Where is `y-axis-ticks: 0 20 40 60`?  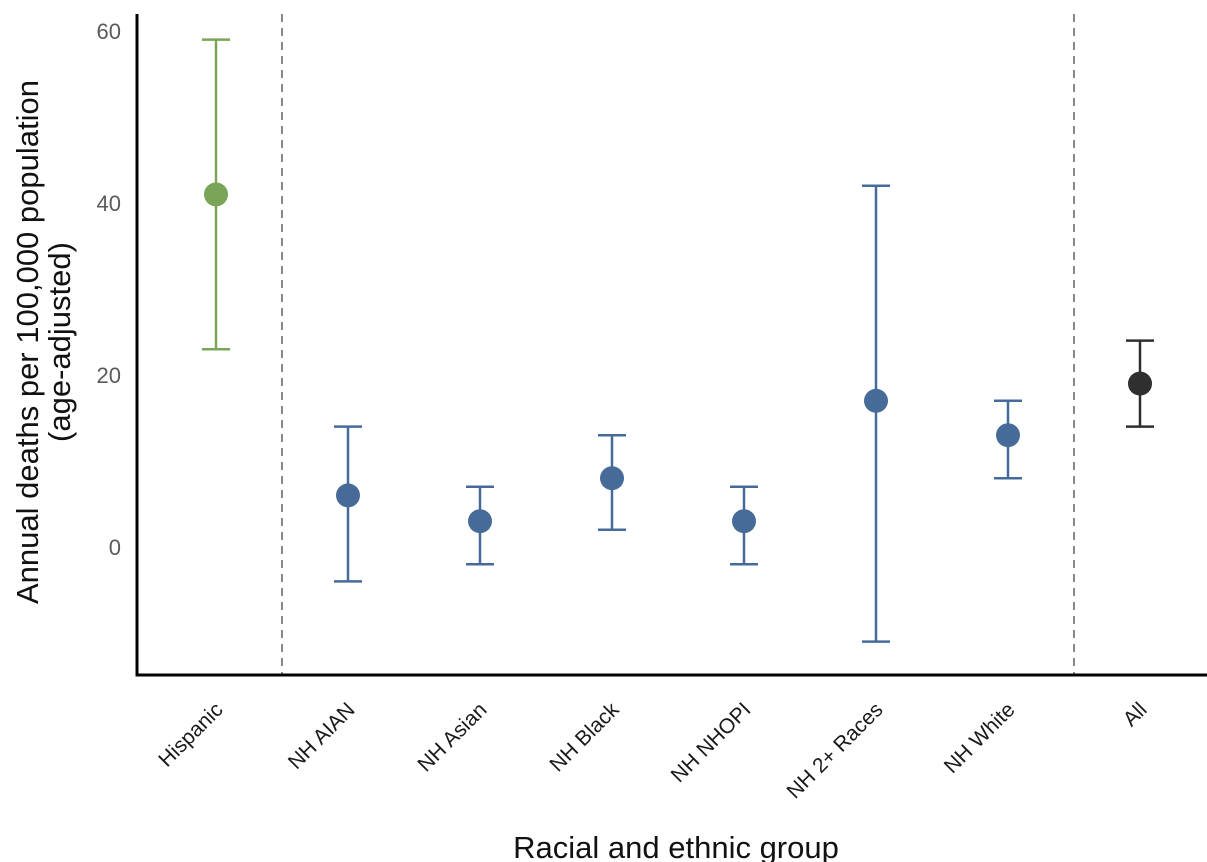
y-axis-ticks: 0 20 40 60 is located at coordinates (109, 289).